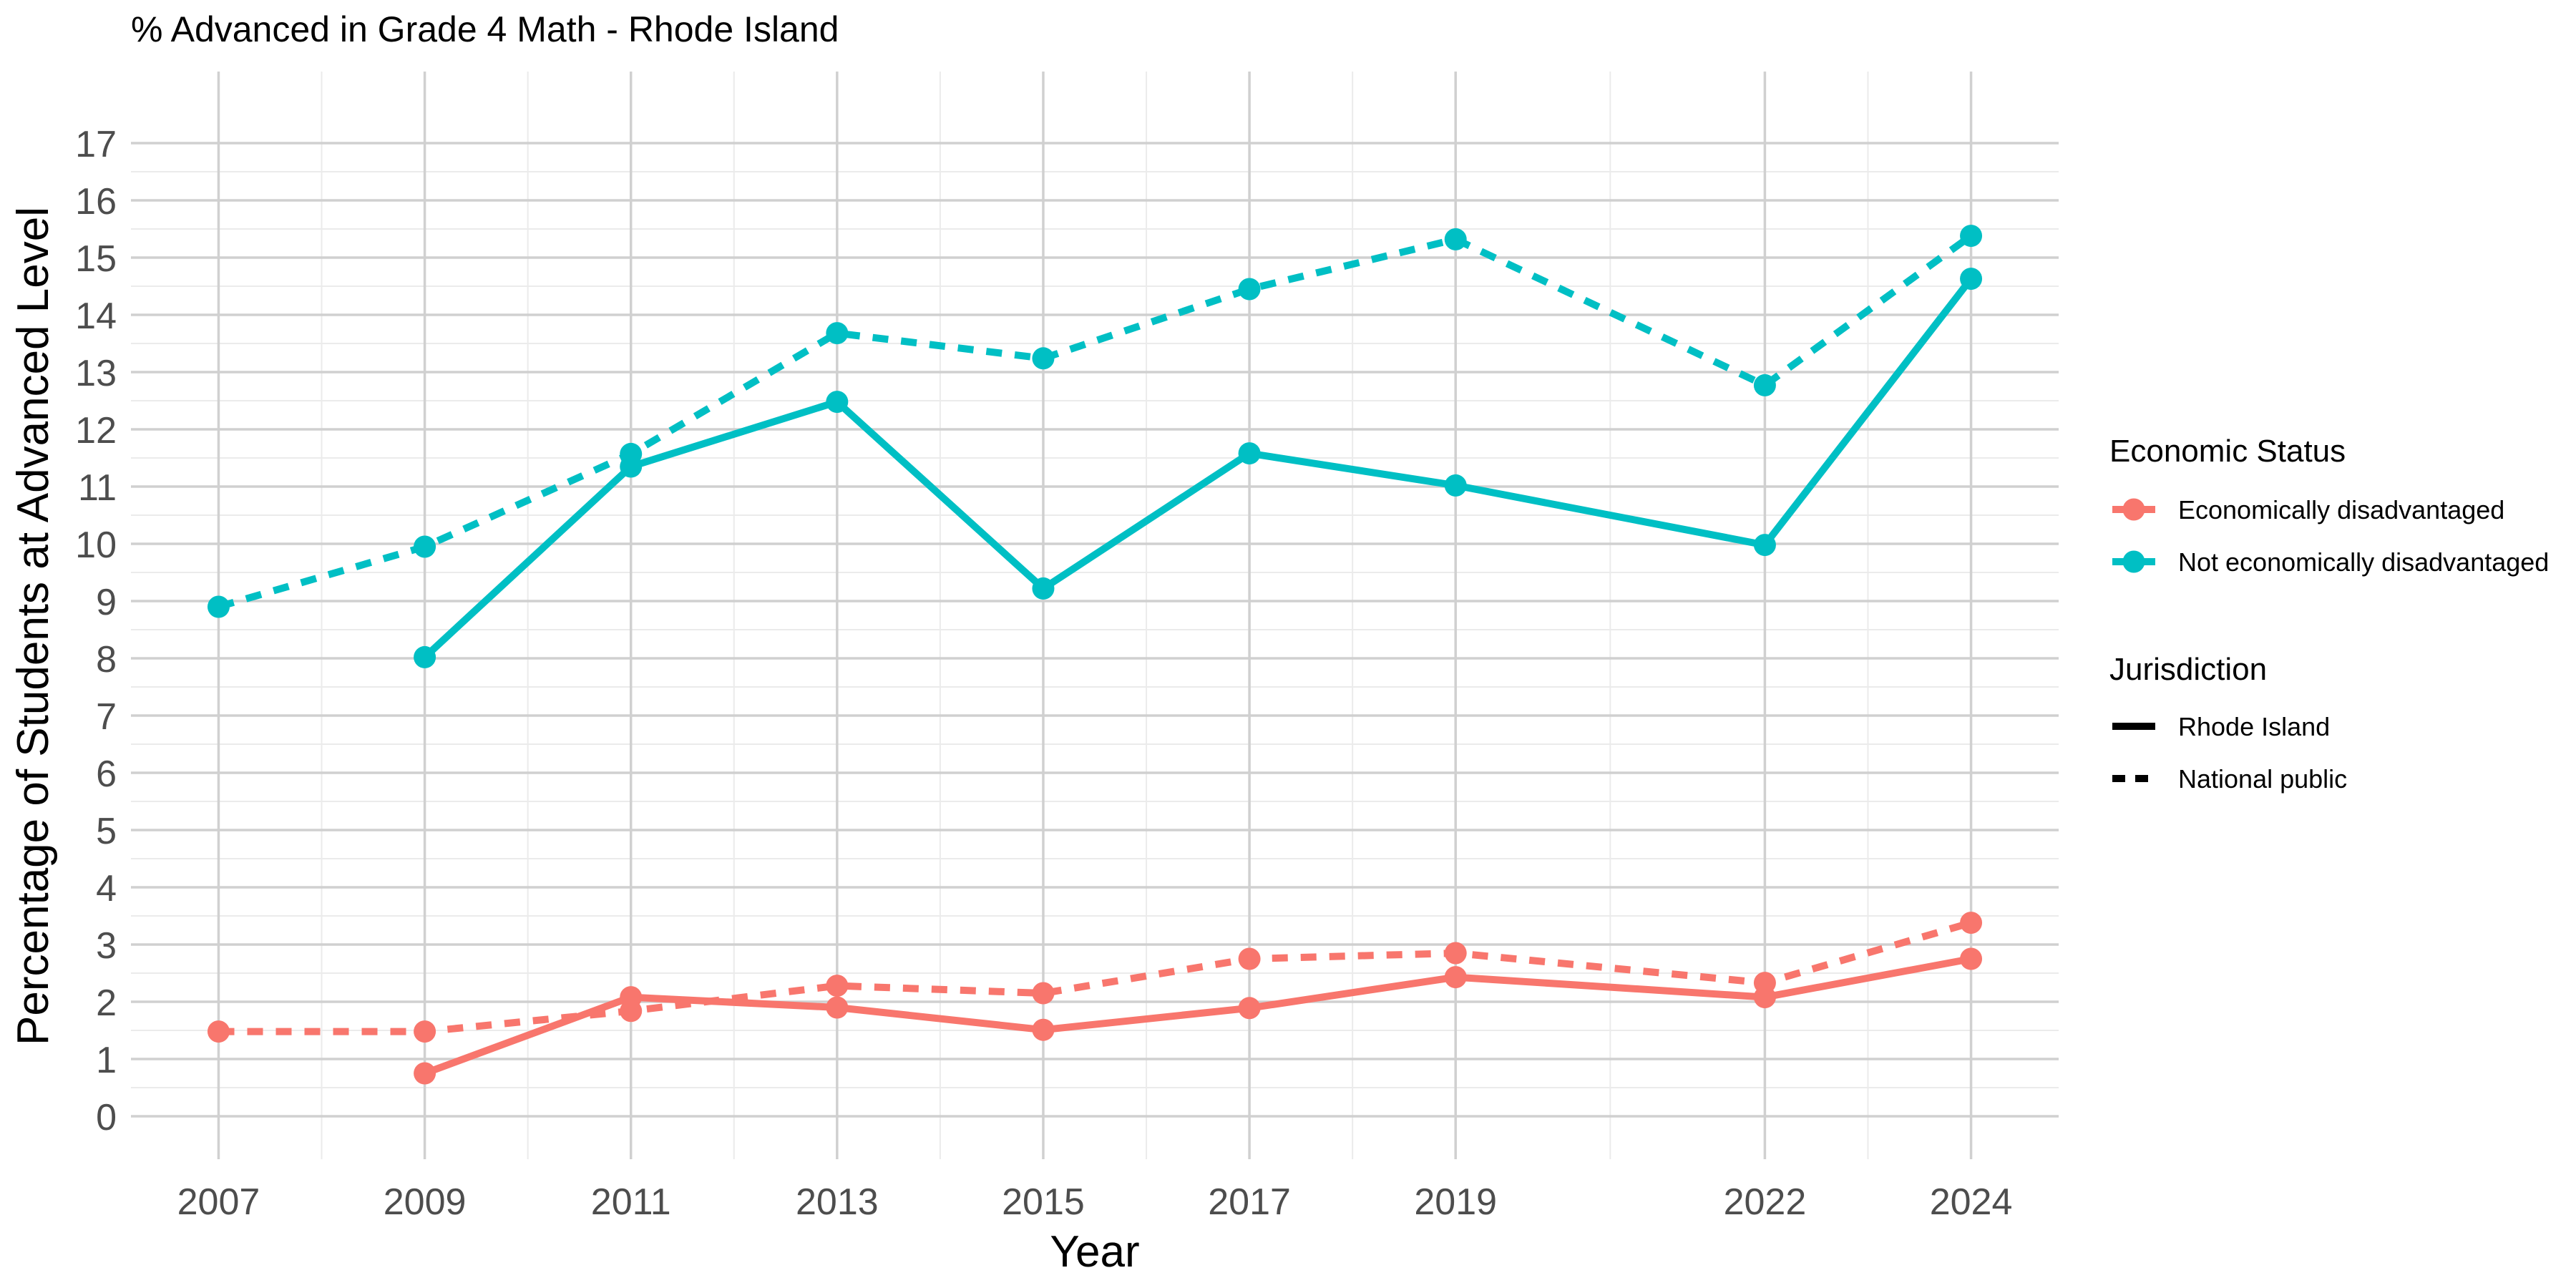  Describe the element at coordinates (106, 602) in the screenshot. I see `y-tick-label: 9` at that location.